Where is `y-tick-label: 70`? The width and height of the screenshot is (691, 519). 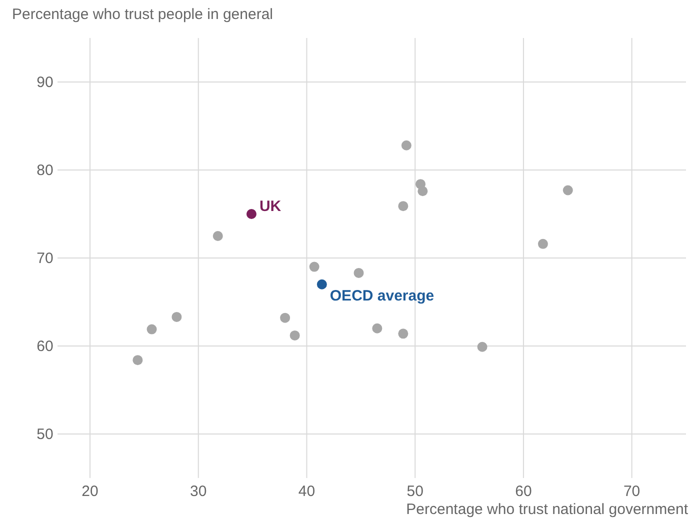 y-tick-label: 70 is located at coordinates (45, 258).